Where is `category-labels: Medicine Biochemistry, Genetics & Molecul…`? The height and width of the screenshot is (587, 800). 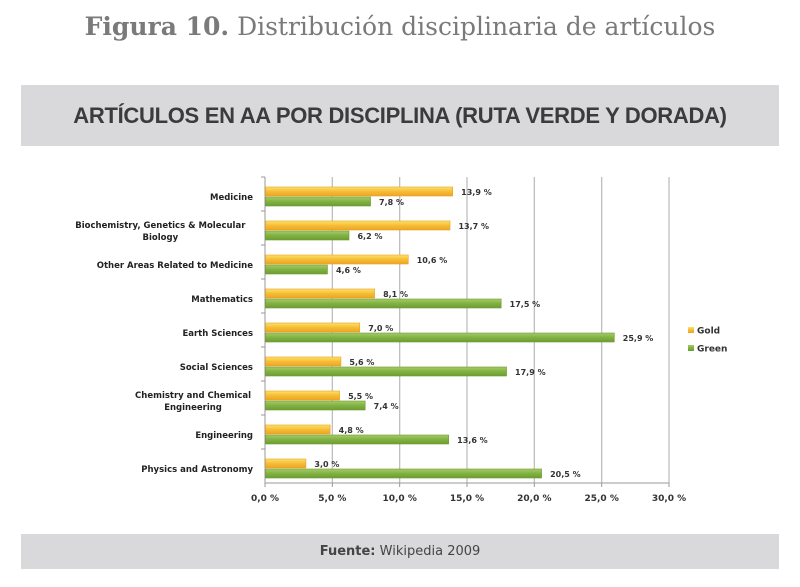
category-labels: Medicine Biochemistry, Genetics & Molecul… is located at coordinates (164, 334).